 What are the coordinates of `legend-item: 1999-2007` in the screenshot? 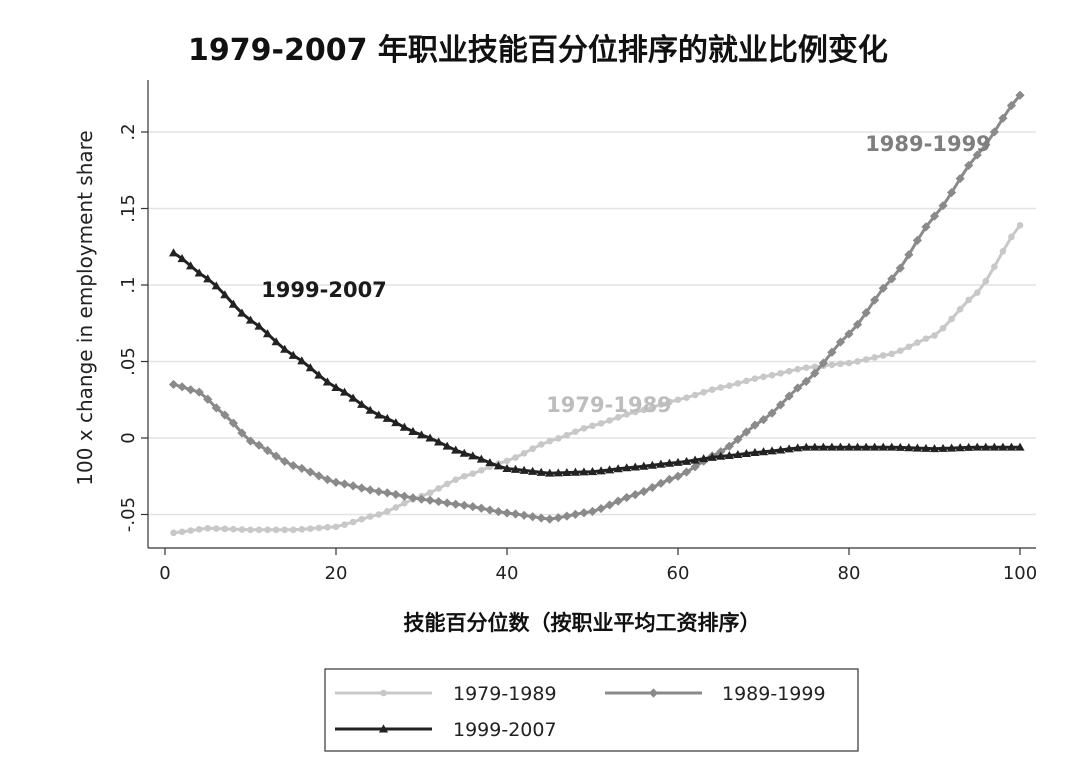 It's located at (446, 730).